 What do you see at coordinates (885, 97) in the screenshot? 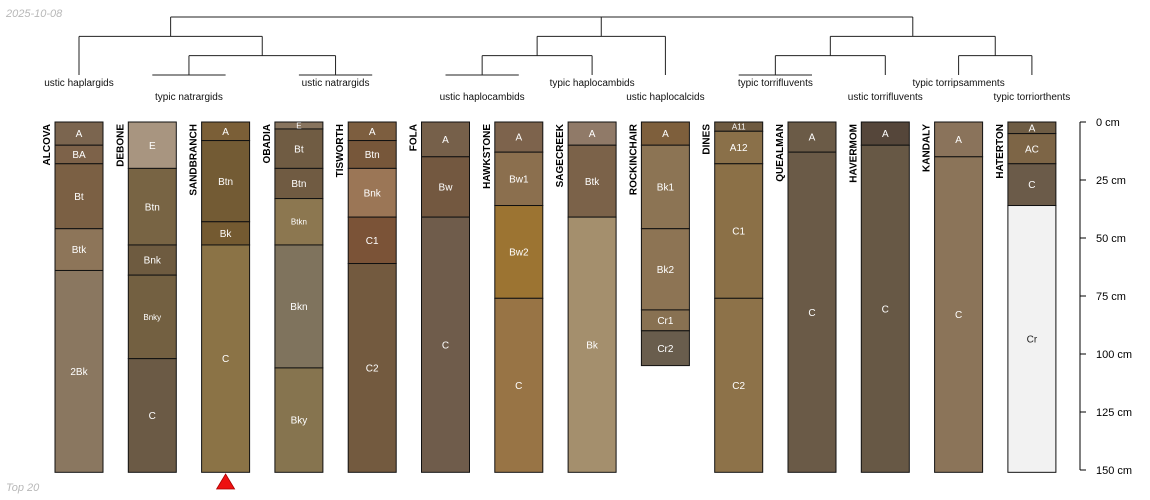
I see `group-label-ustic-torrifluvents: ustic torrifluvents` at bounding box center [885, 97].